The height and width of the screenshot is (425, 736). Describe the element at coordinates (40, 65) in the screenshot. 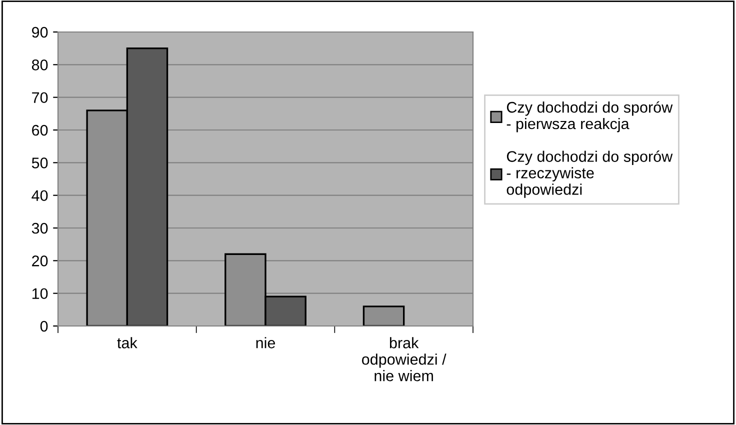

I see `y-tick-label: 80` at that location.